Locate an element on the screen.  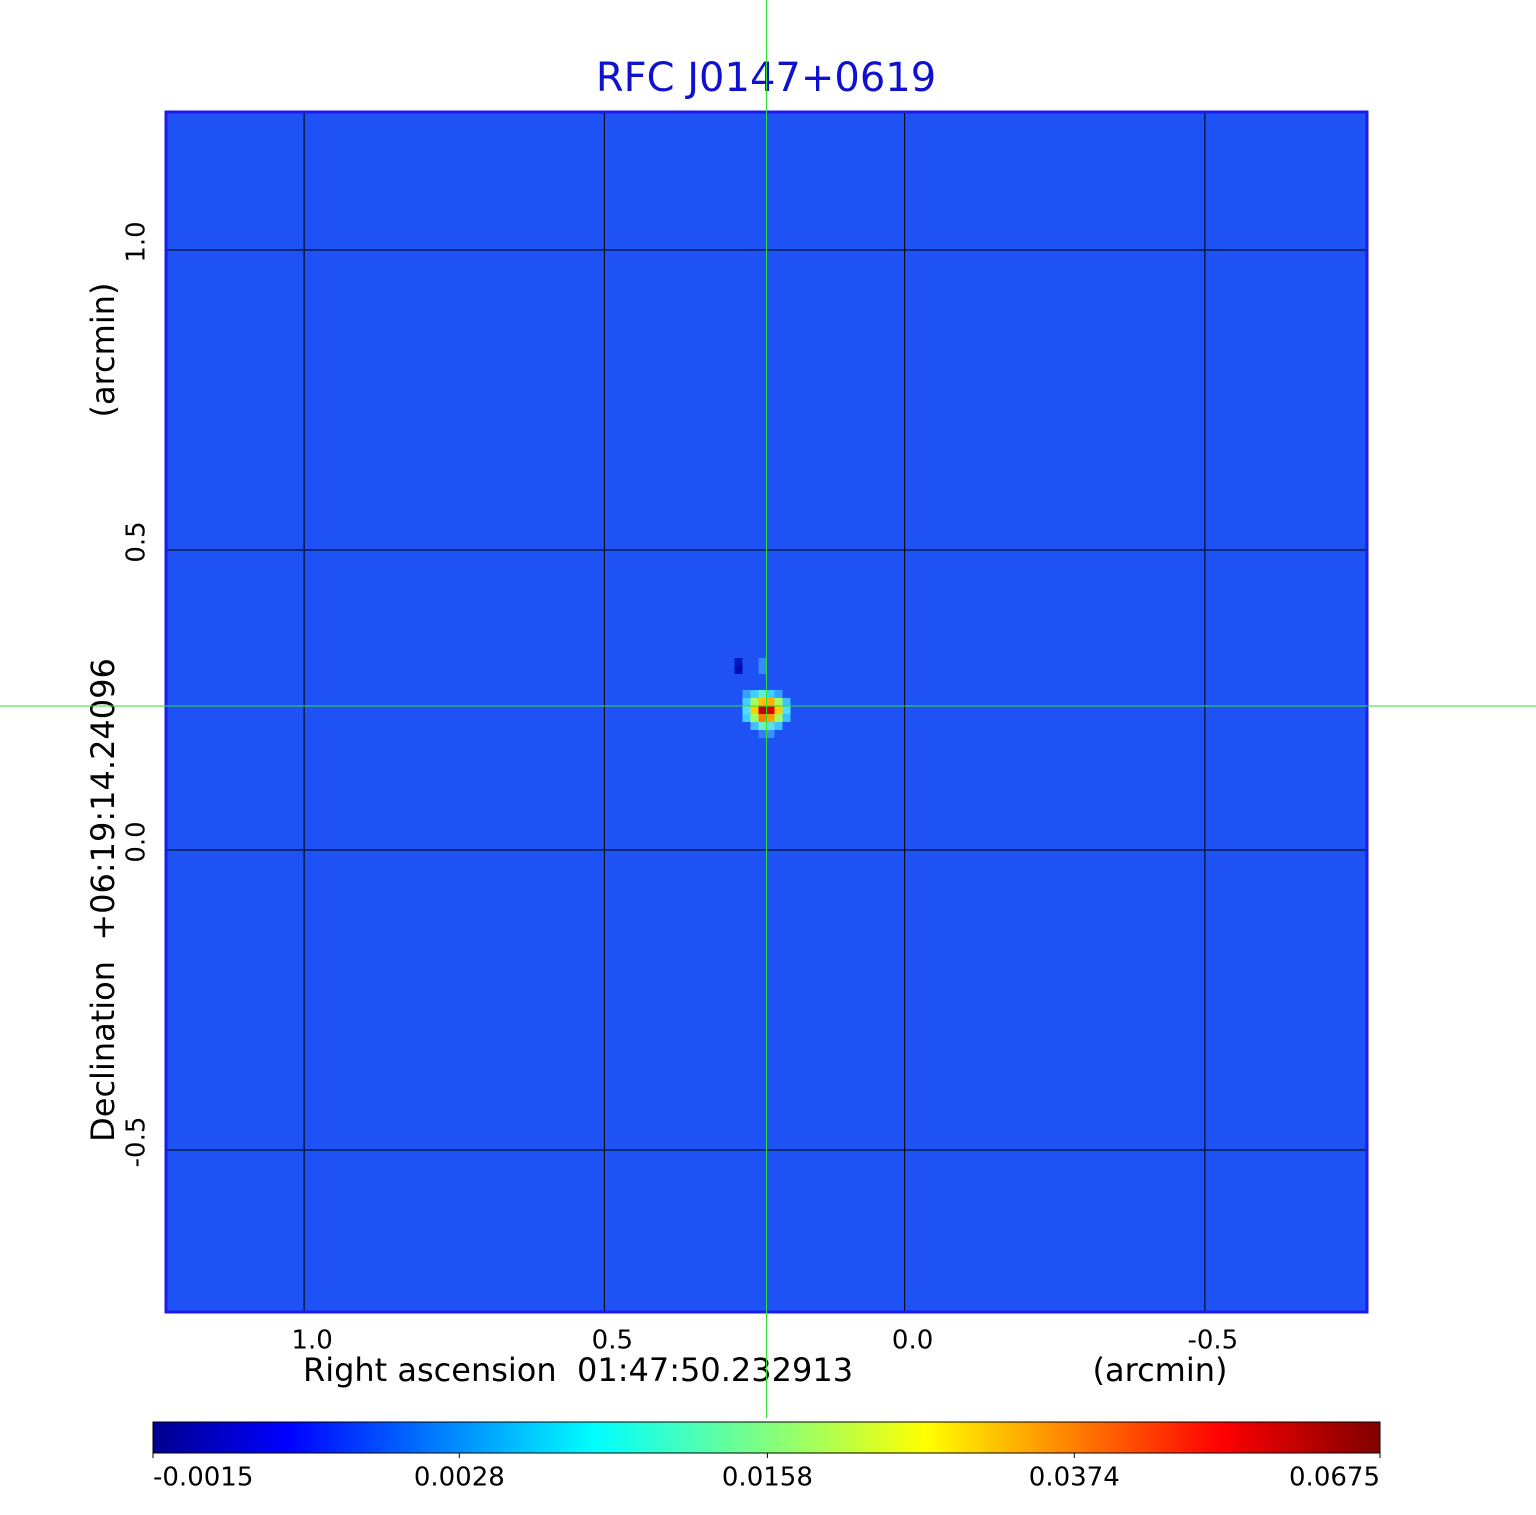
x-axis-unit: (arcmin) is located at coordinates (1160, 1370).